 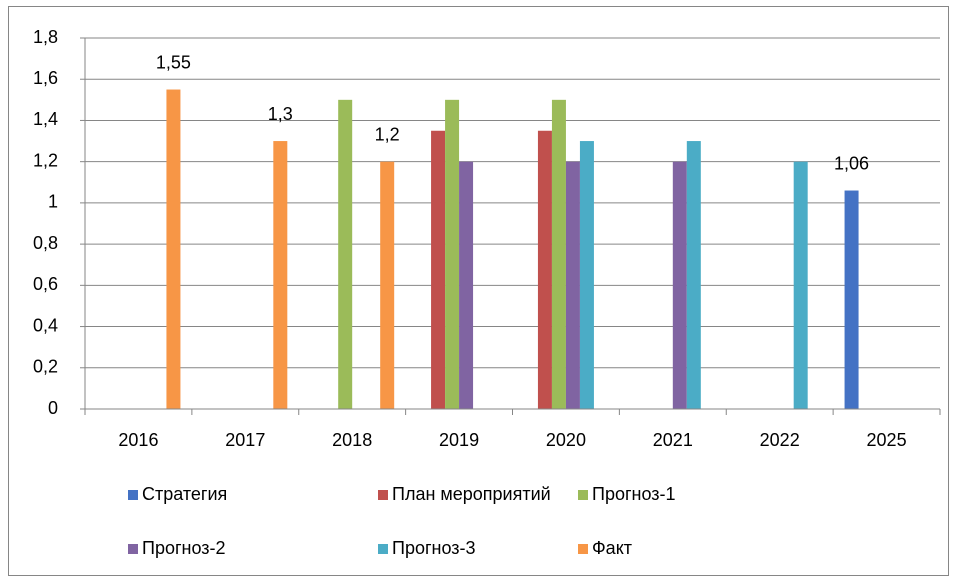 What do you see at coordinates (280, 114) in the screenshot?
I see `data-label: 1,3` at bounding box center [280, 114].